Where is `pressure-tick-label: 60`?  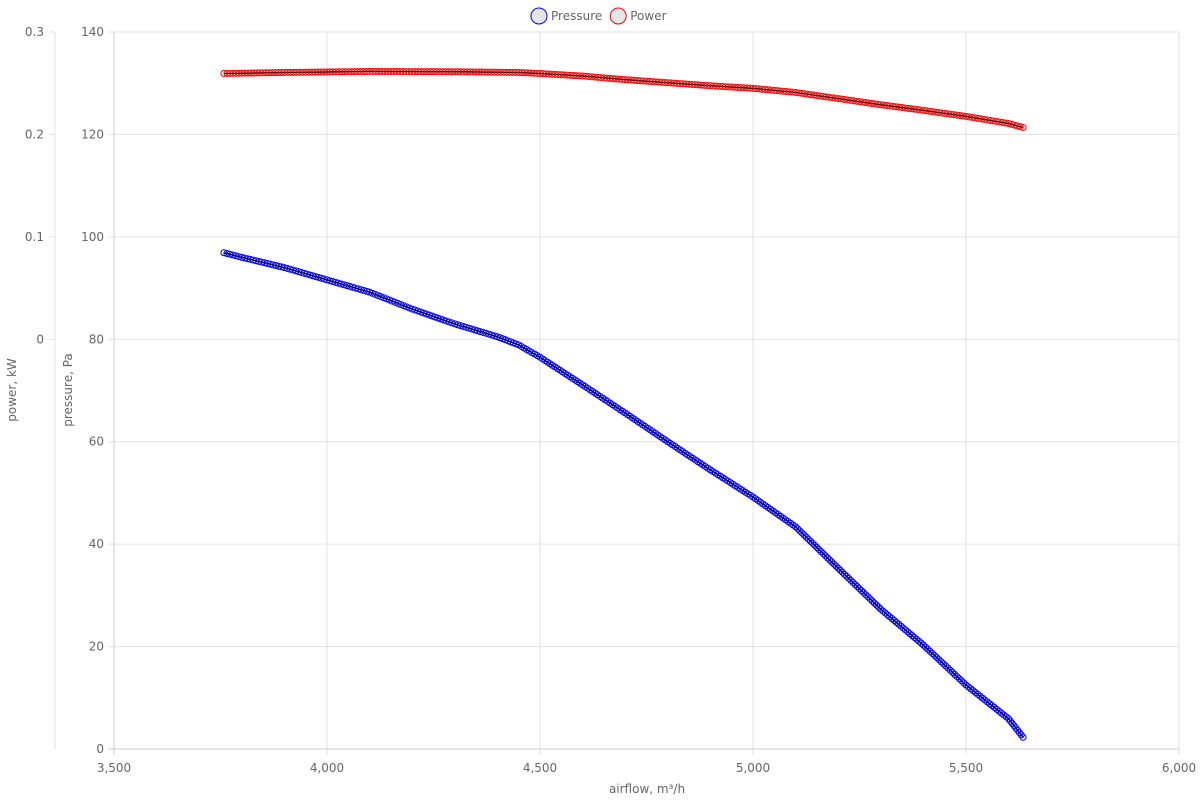 pressure-tick-label: 60 is located at coordinates (96, 442).